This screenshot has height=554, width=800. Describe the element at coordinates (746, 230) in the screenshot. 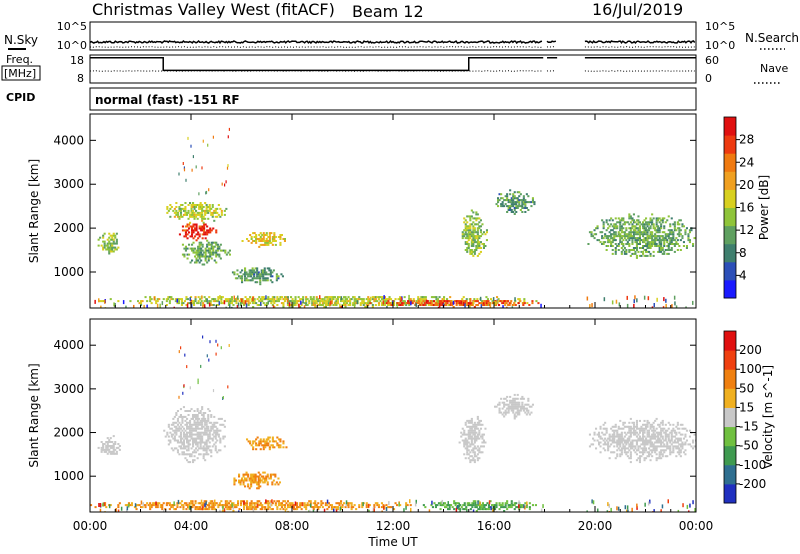

I see `power-colorbar-label: 12` at that location.